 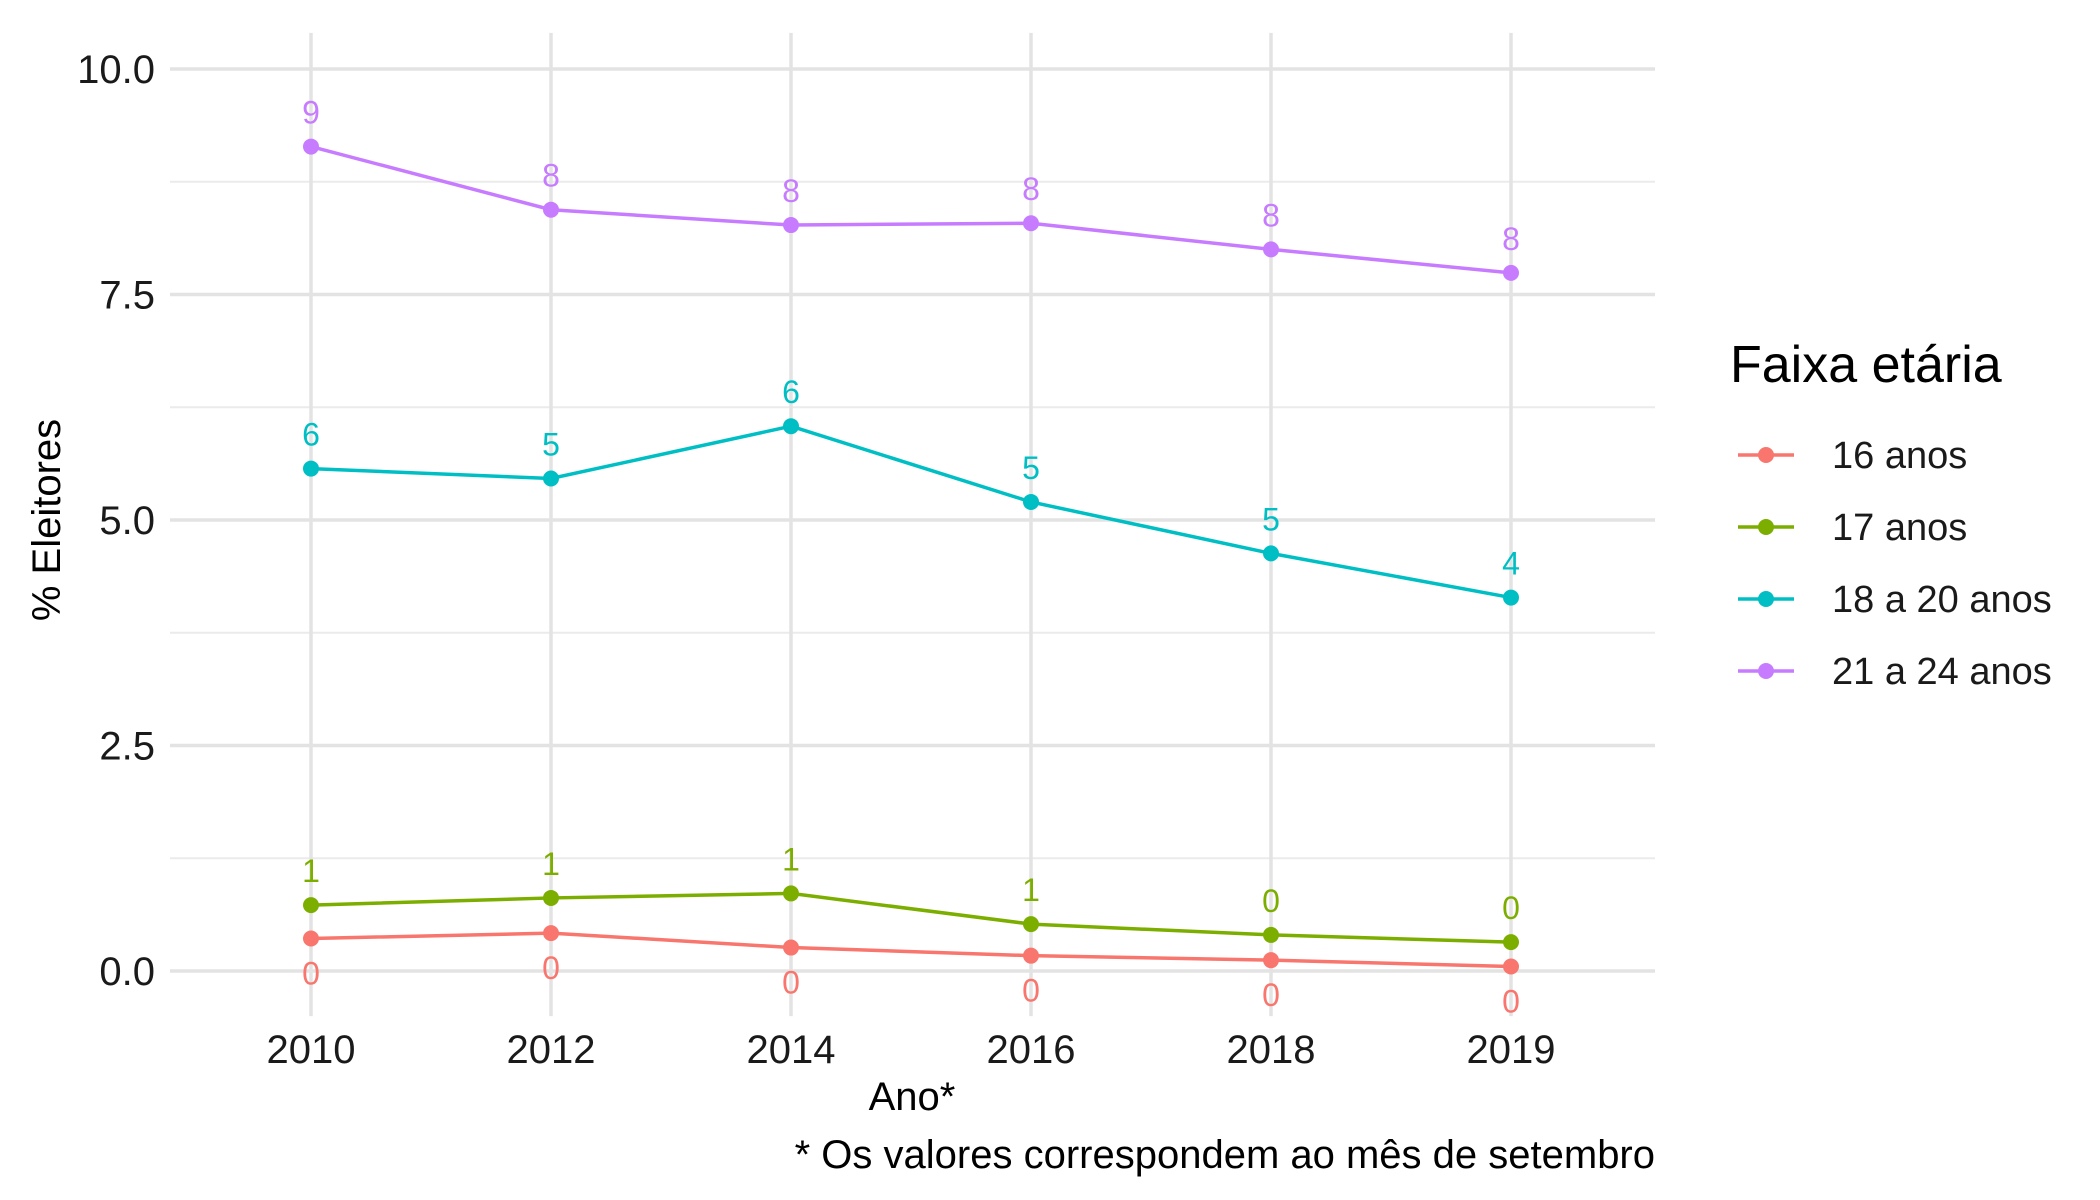 What do you see at coordinates (1942, 600) in the screenshot?
I see `legend-label: 18 a 20 anos` at bounding box center [1942, 600].